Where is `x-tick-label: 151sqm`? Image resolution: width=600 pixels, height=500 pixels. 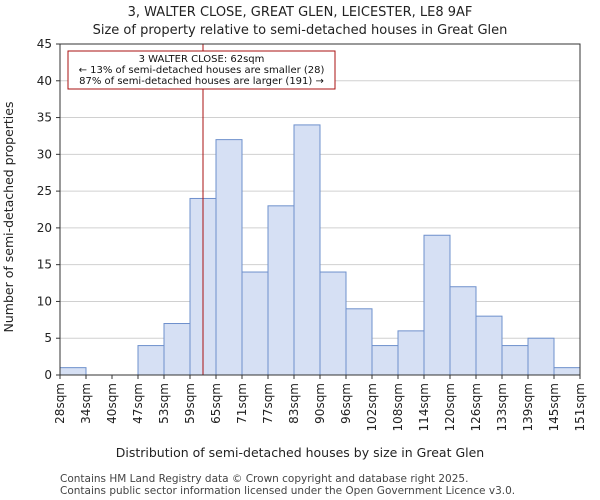 x-tick-label: 151sqm is located at coordinates (580, 407).